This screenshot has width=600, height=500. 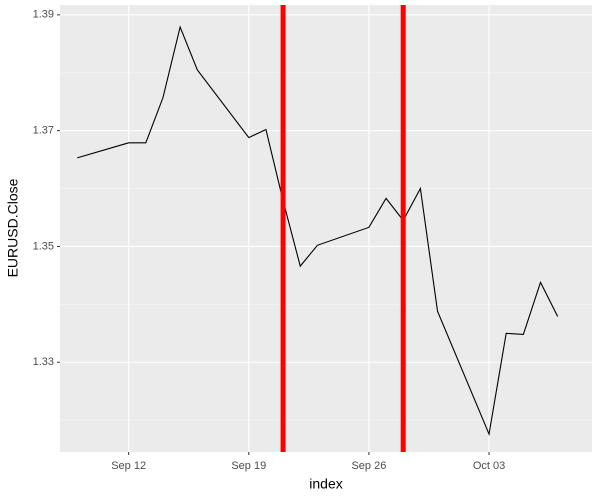 I want to click on x-axis-title: index, so click(x=325, y=484).